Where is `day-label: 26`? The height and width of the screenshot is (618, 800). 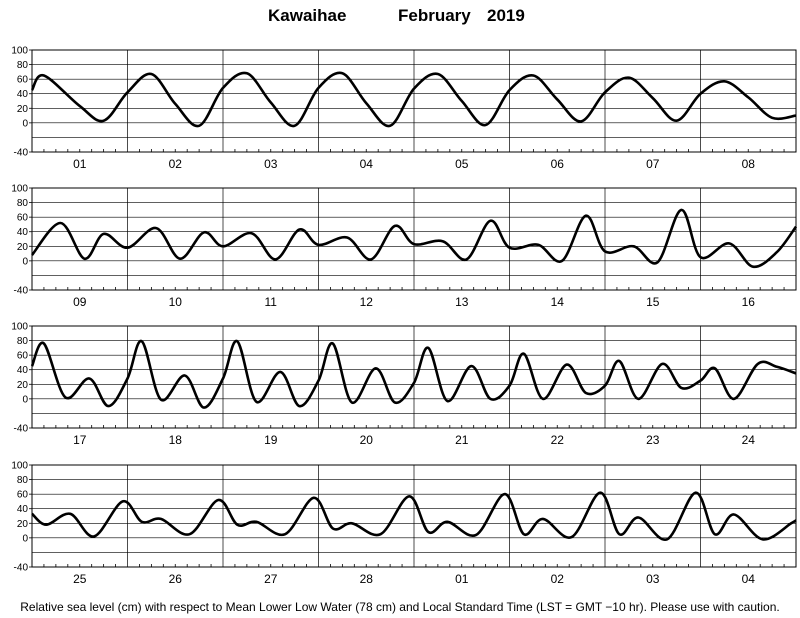 day-label: 26 is located at coordinates (176, 579).